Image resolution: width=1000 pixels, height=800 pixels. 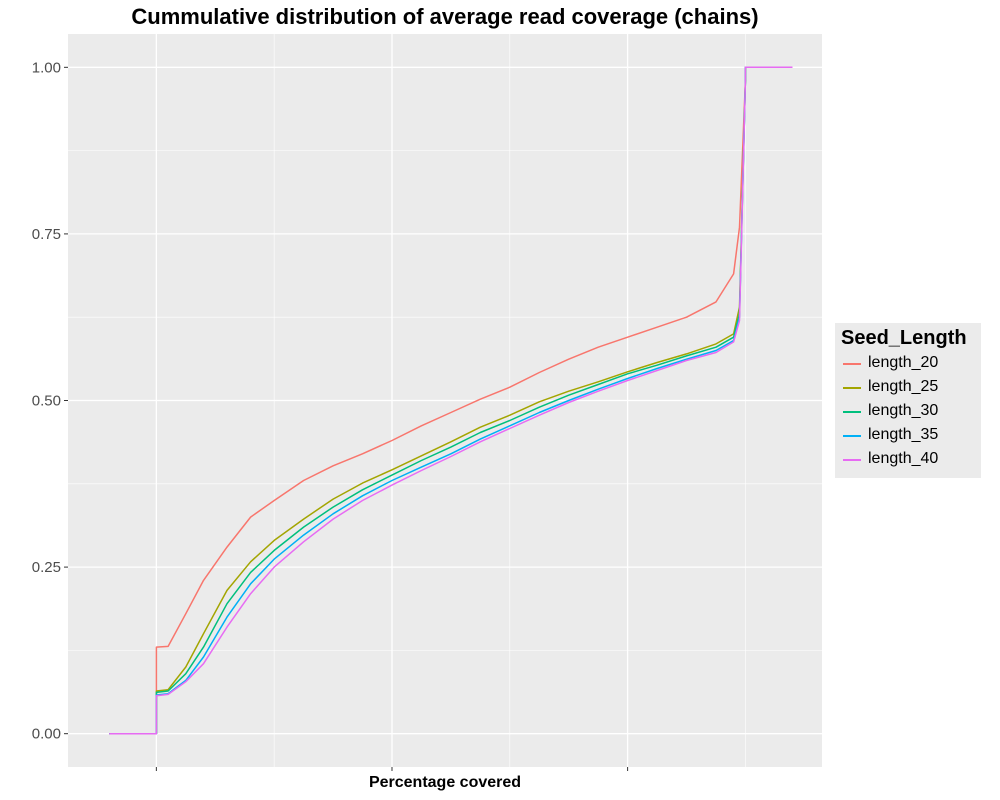 I want to click on y-tick-label: 0.00, so click(x=46, y=734).